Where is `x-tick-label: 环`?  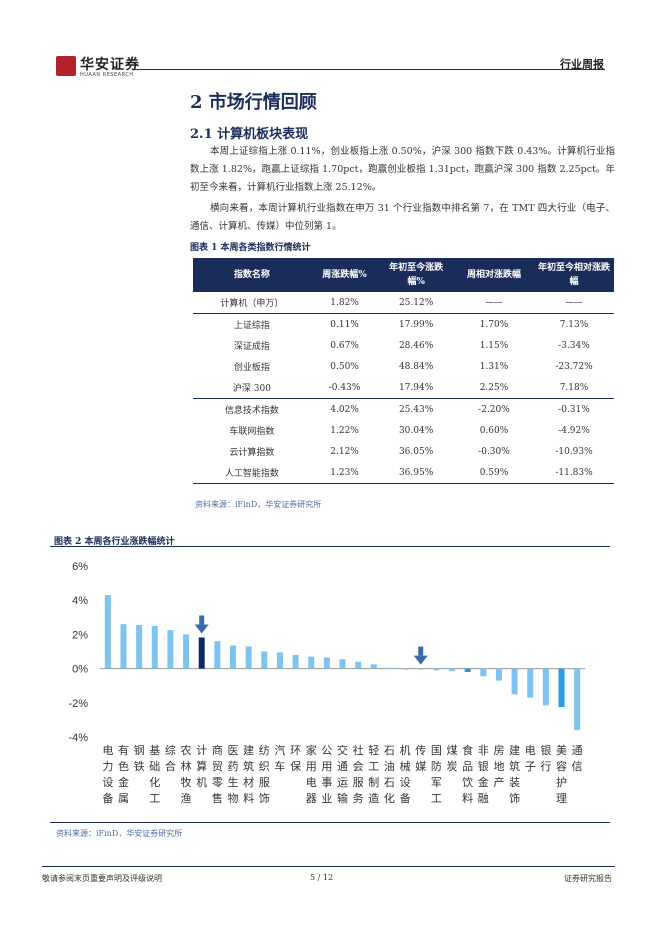 x-tick-label: 环 is located at coordinates (295, 750).